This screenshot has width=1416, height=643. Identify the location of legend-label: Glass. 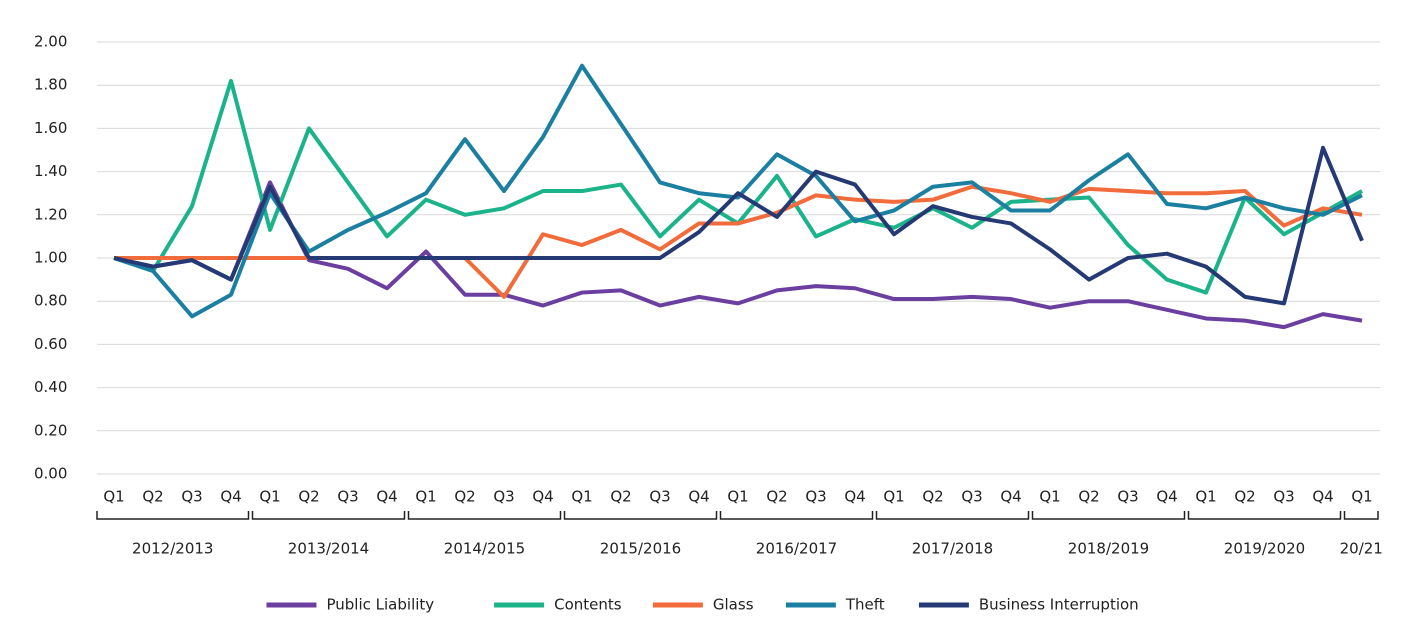
(733, 605).